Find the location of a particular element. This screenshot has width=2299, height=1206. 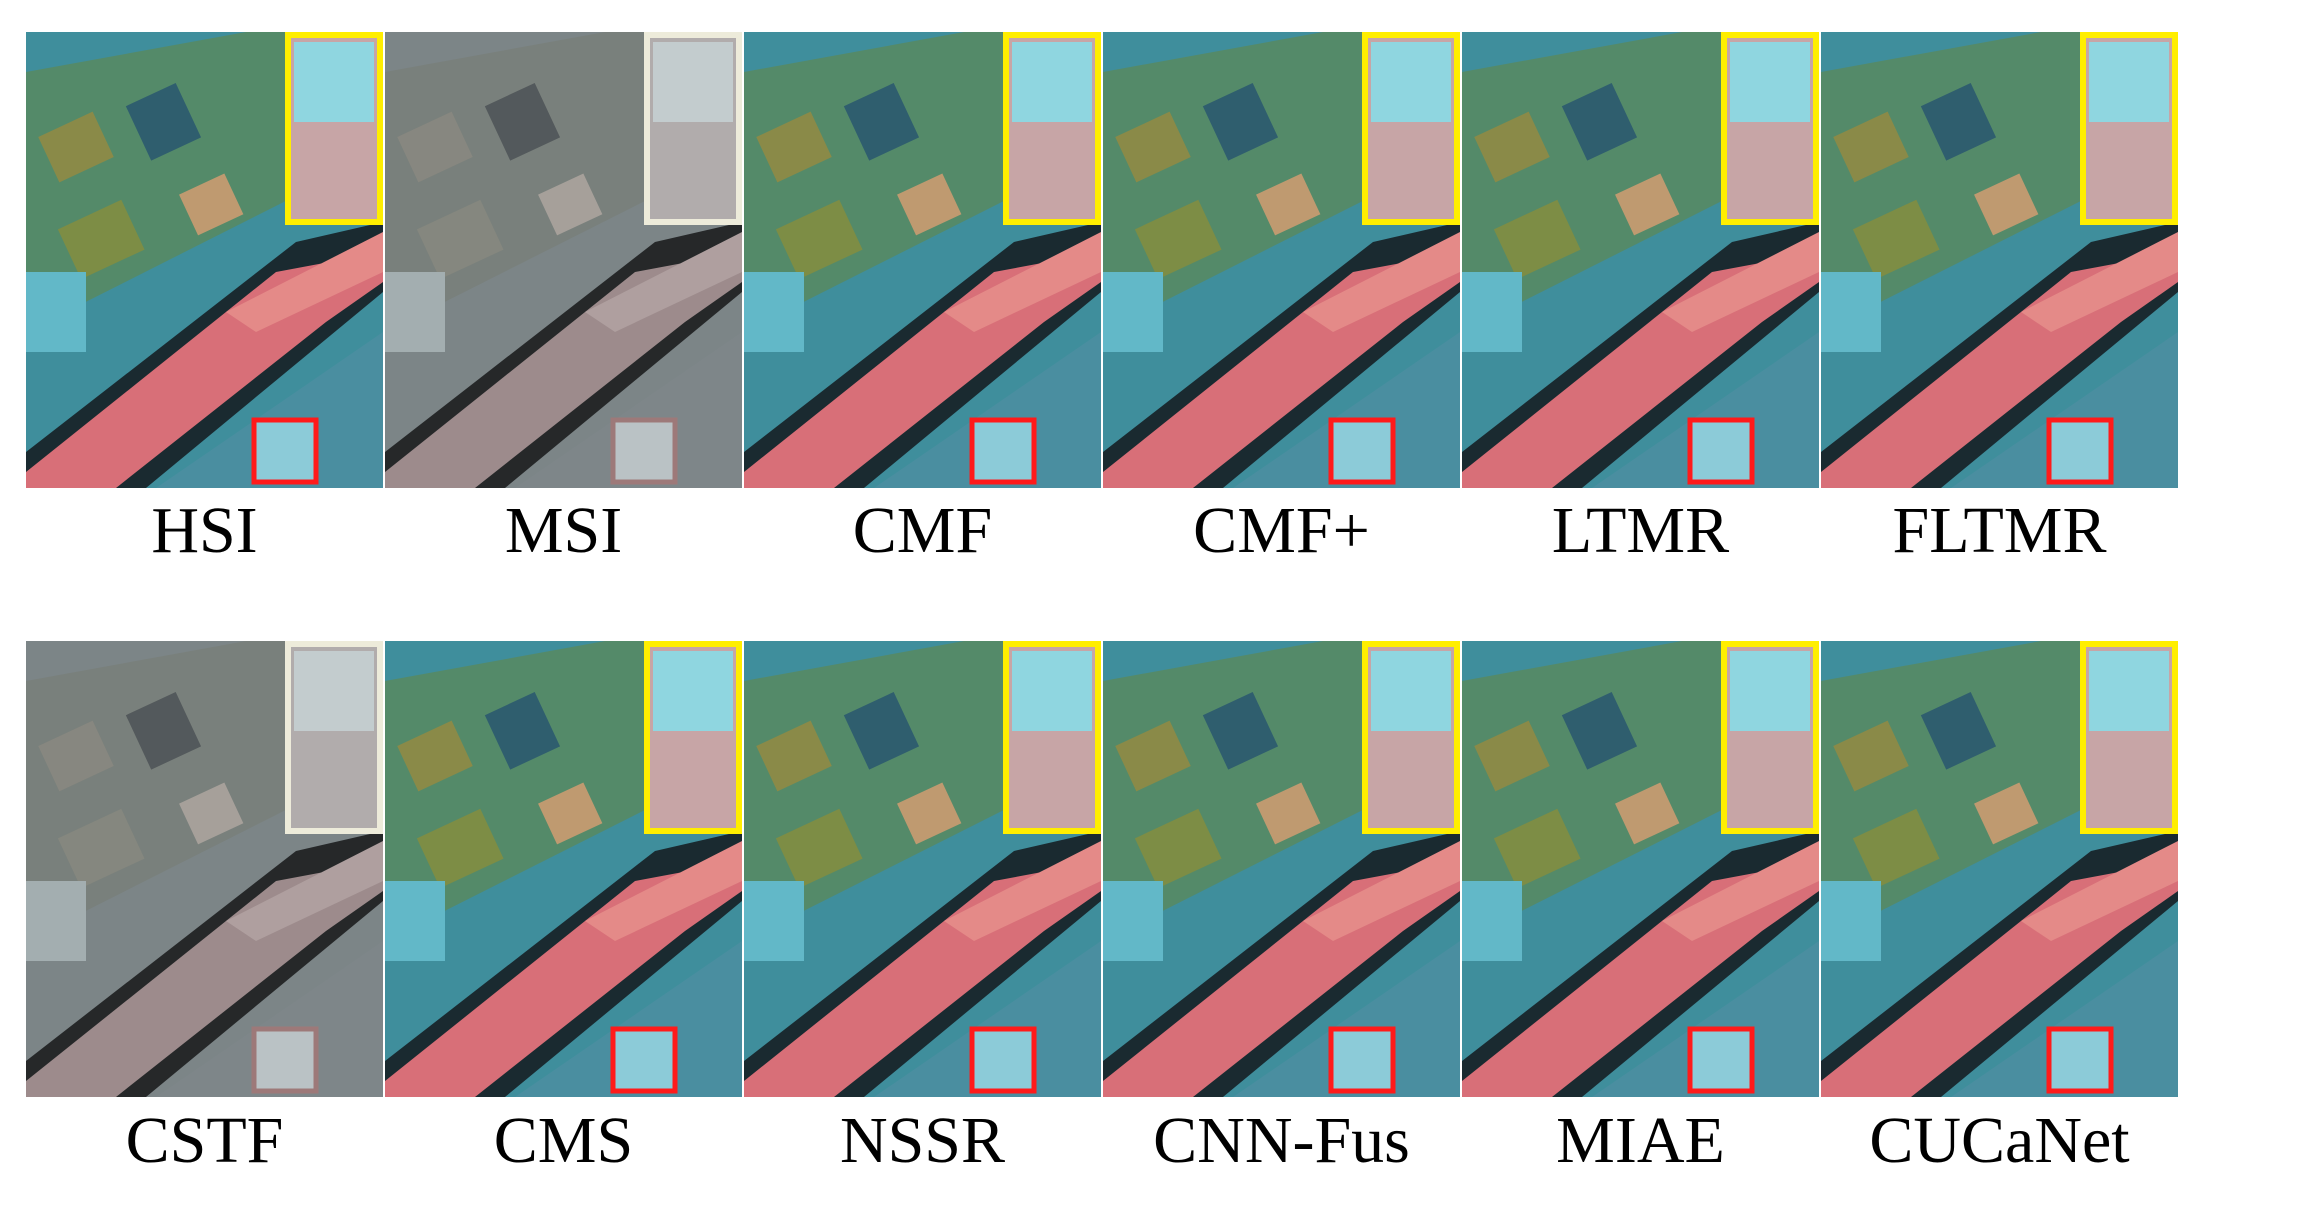

panel-label: HSI is located at coordinates (204, 530).